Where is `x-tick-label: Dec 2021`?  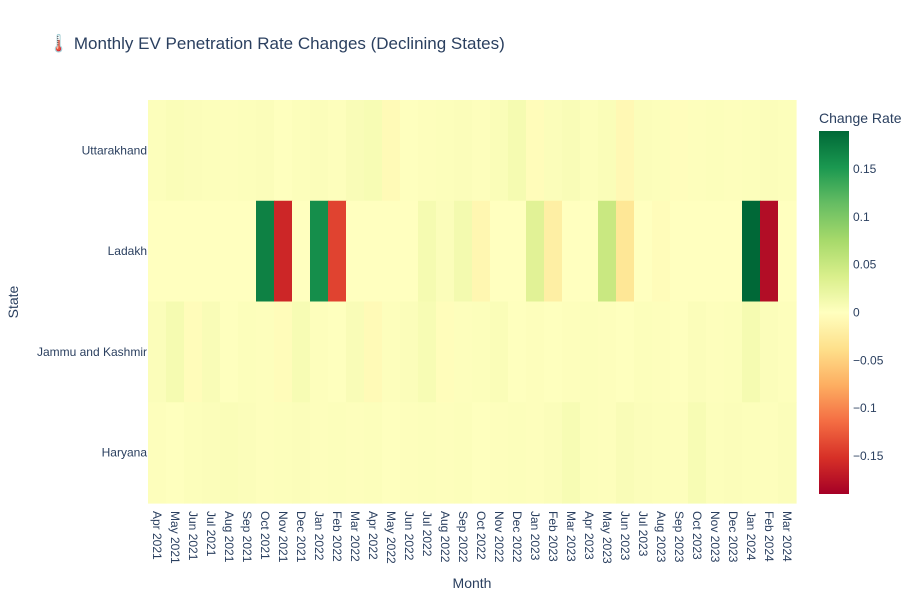 x-tick-label: Dec 2021 is located at coordinates (301, 537).